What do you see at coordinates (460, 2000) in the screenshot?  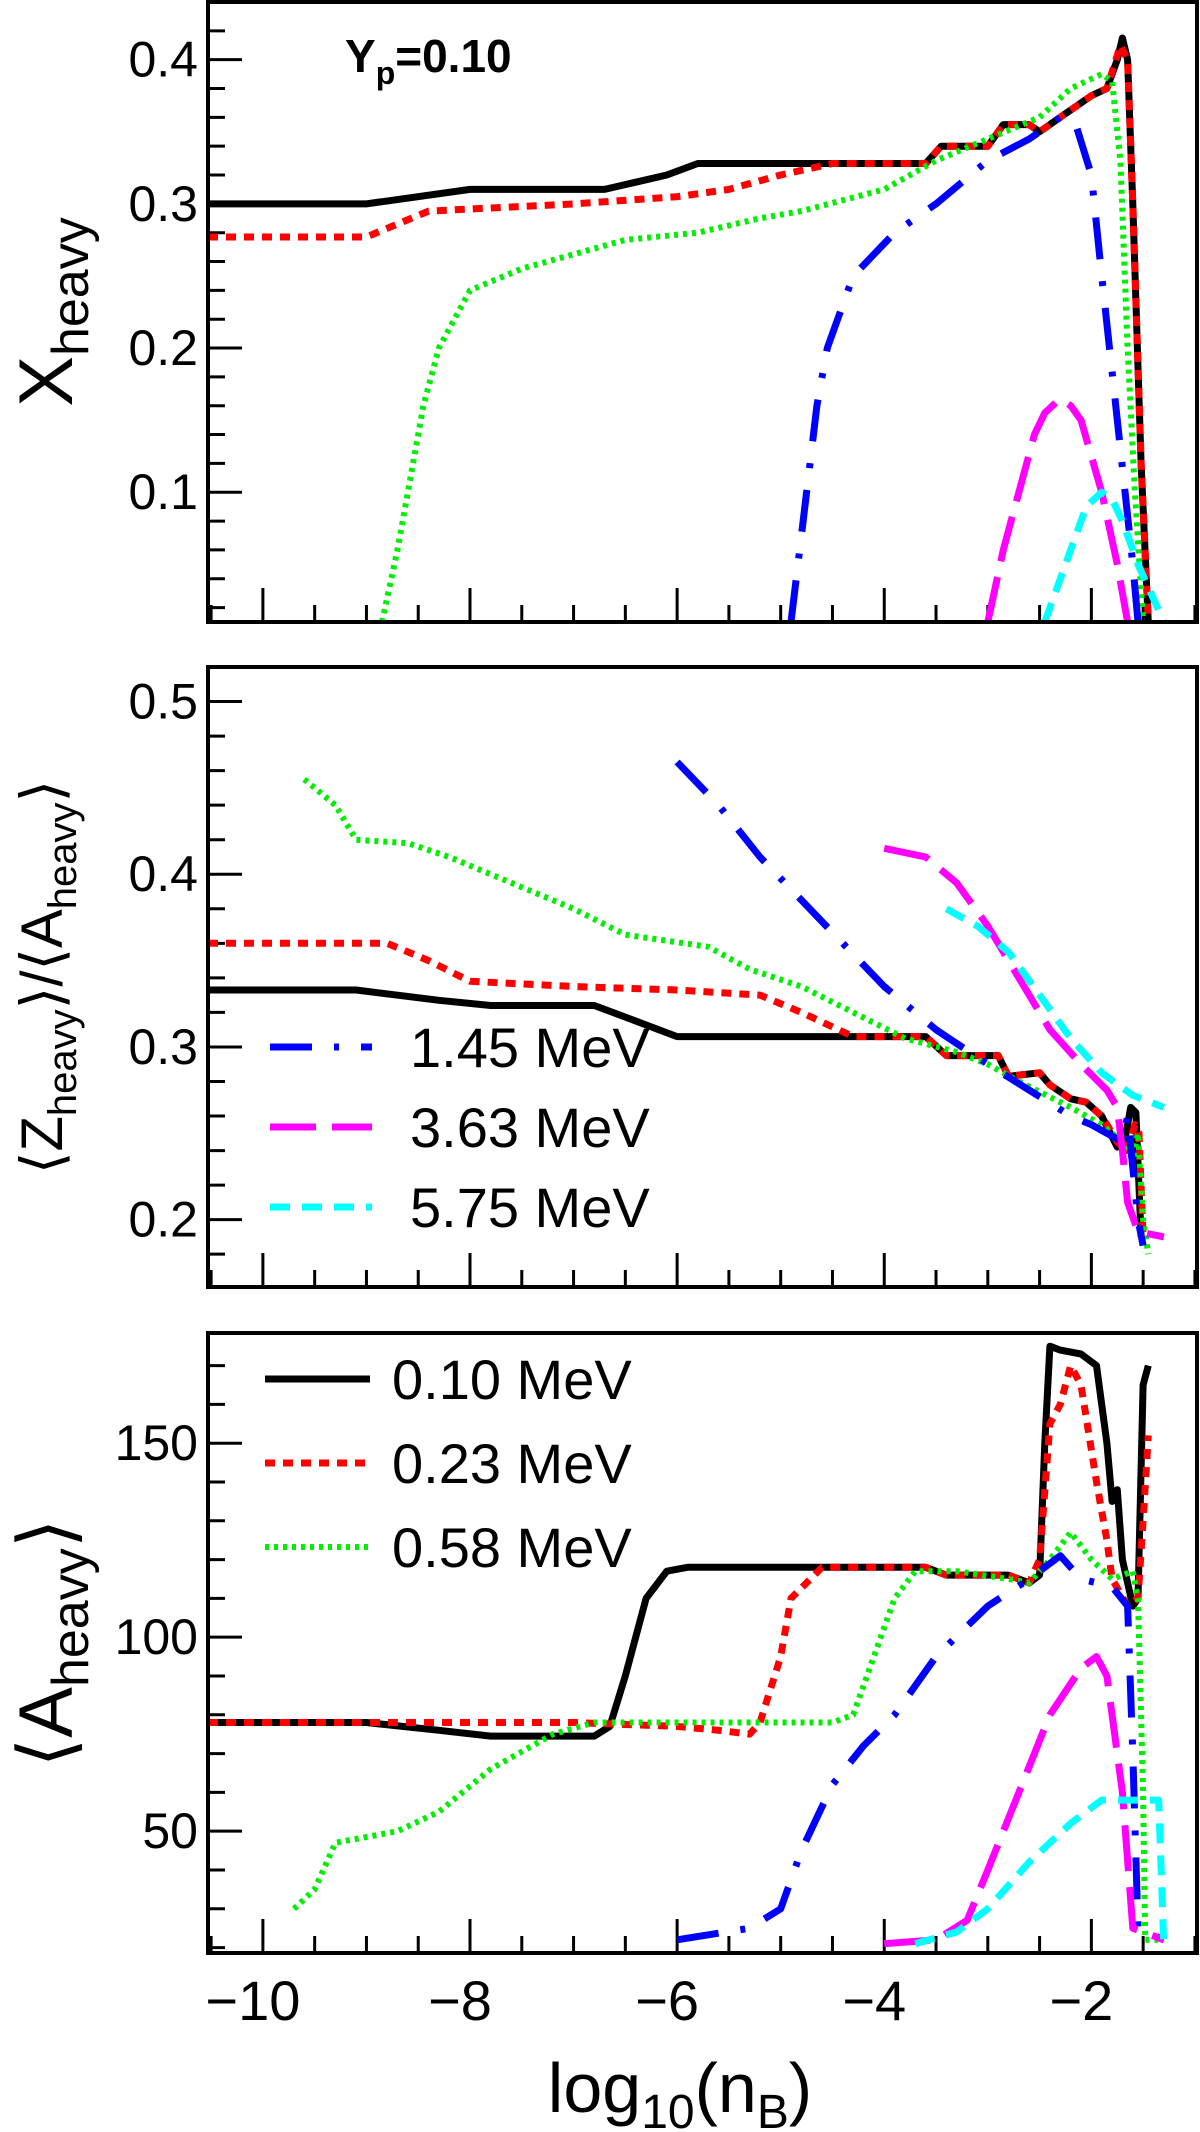 I see `x-tick-label: −8` at bounding box center [460, 2000].